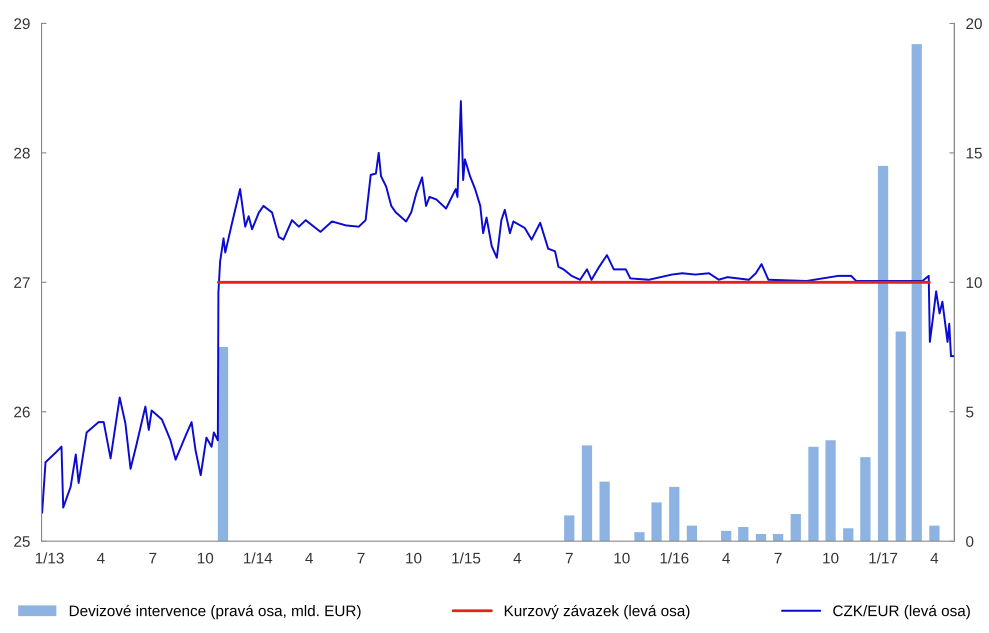 This screenshot has width=989, height=633. Describe the element at coordinates (970, 412) in the screenshot. I see `y2-tick-label: 5` at that location.